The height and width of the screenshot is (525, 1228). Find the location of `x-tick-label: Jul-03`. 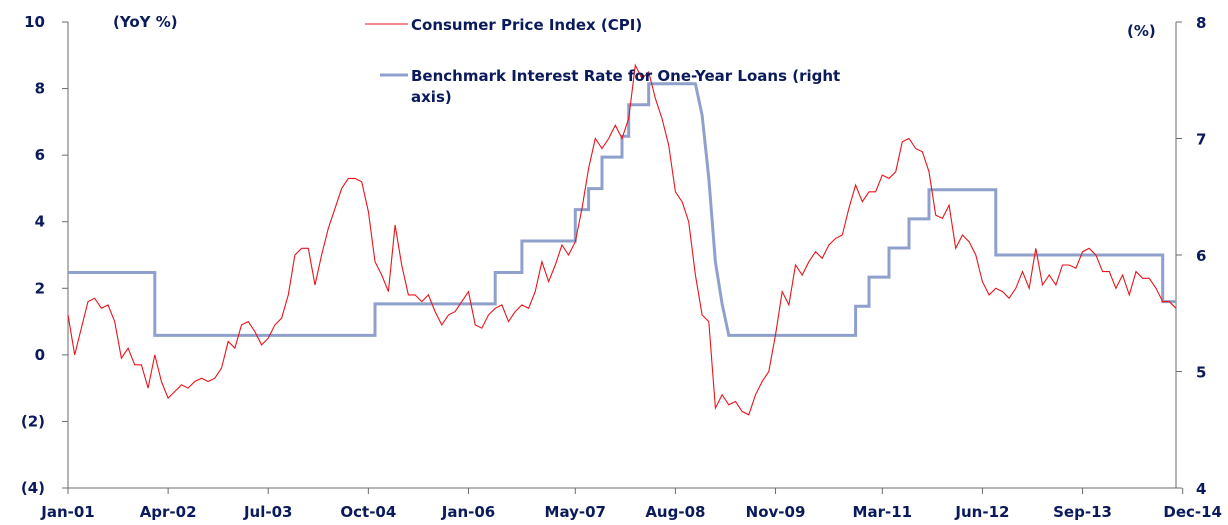

x-tick-label: Jul-03 is located at coordinates (268, 512).